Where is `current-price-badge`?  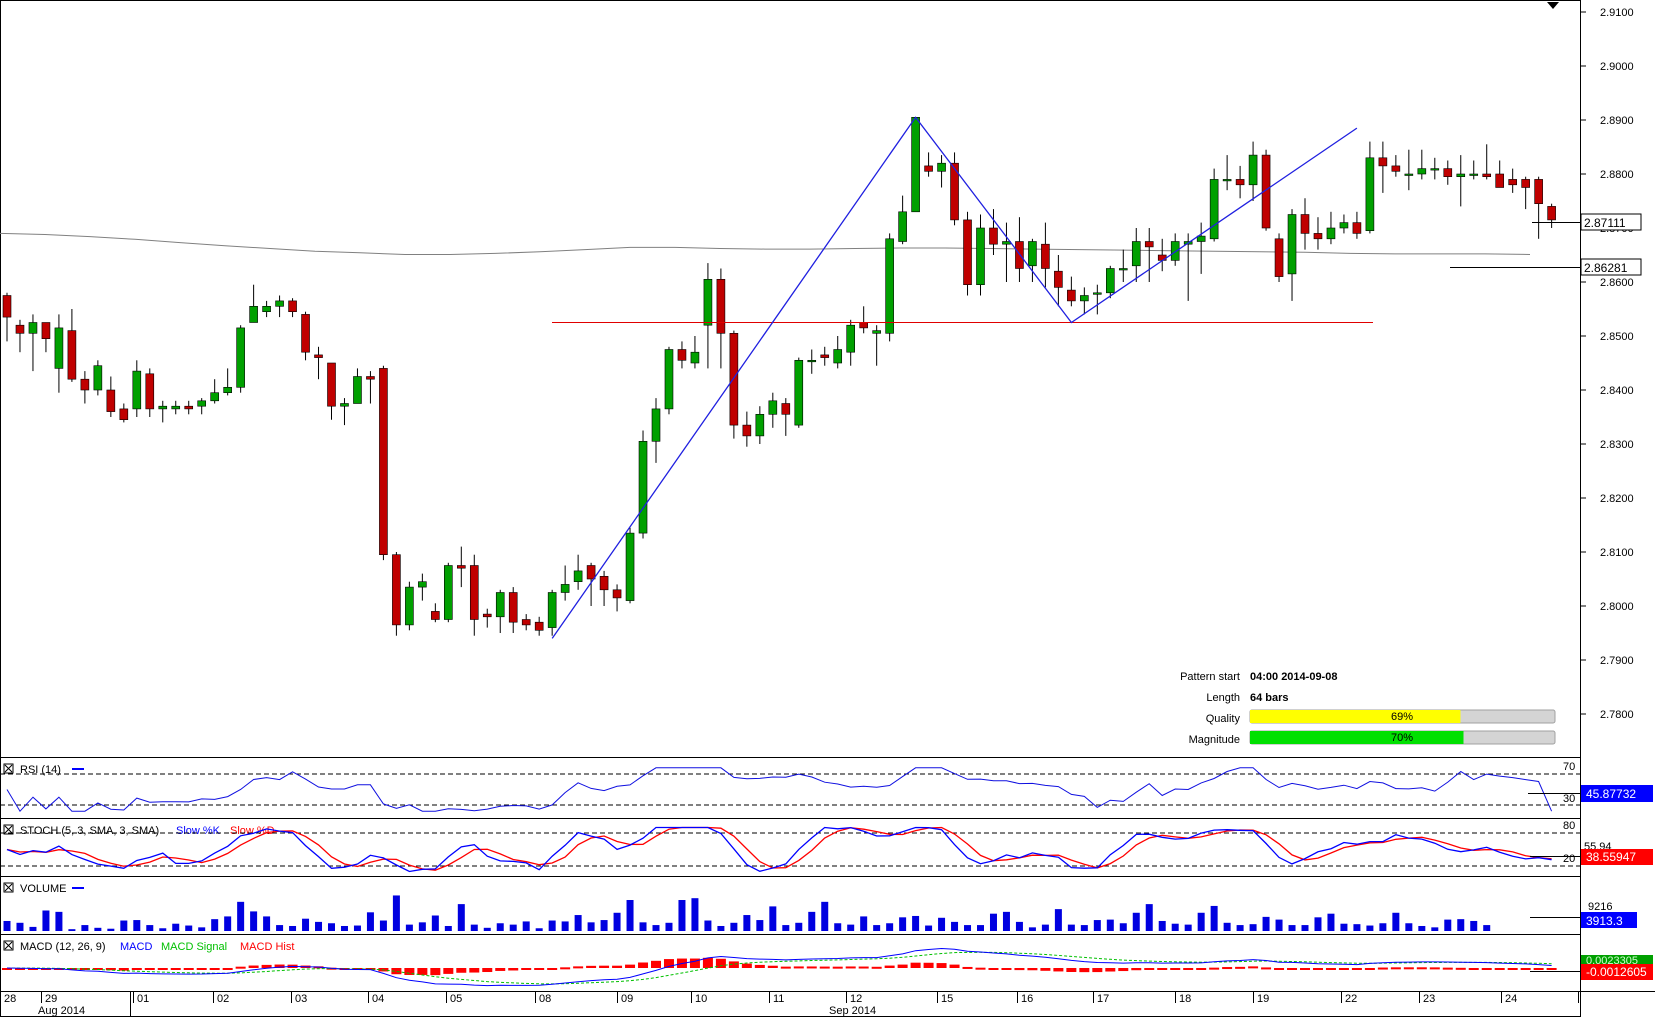
current-price-badge is located at coordinates (1611, 222).